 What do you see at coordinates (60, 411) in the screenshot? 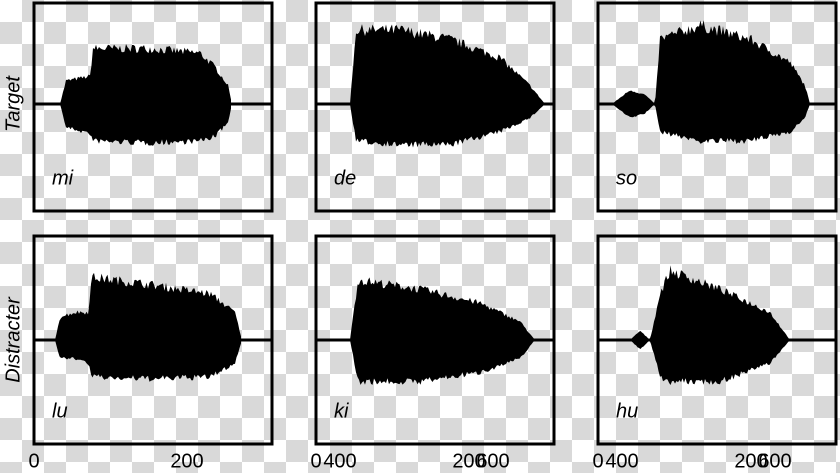
I see `syllable-label: lu` at bounding box center [60, 411].